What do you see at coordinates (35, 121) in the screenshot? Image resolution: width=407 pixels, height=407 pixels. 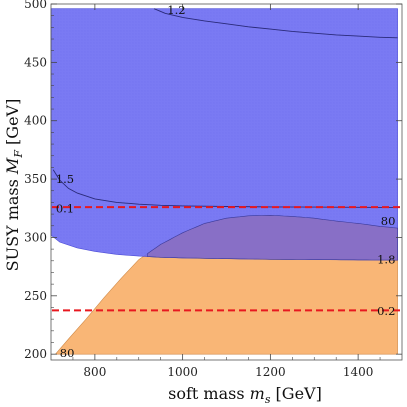 I see `y-tick-label-400: 400` at bounding box center [35, 121].